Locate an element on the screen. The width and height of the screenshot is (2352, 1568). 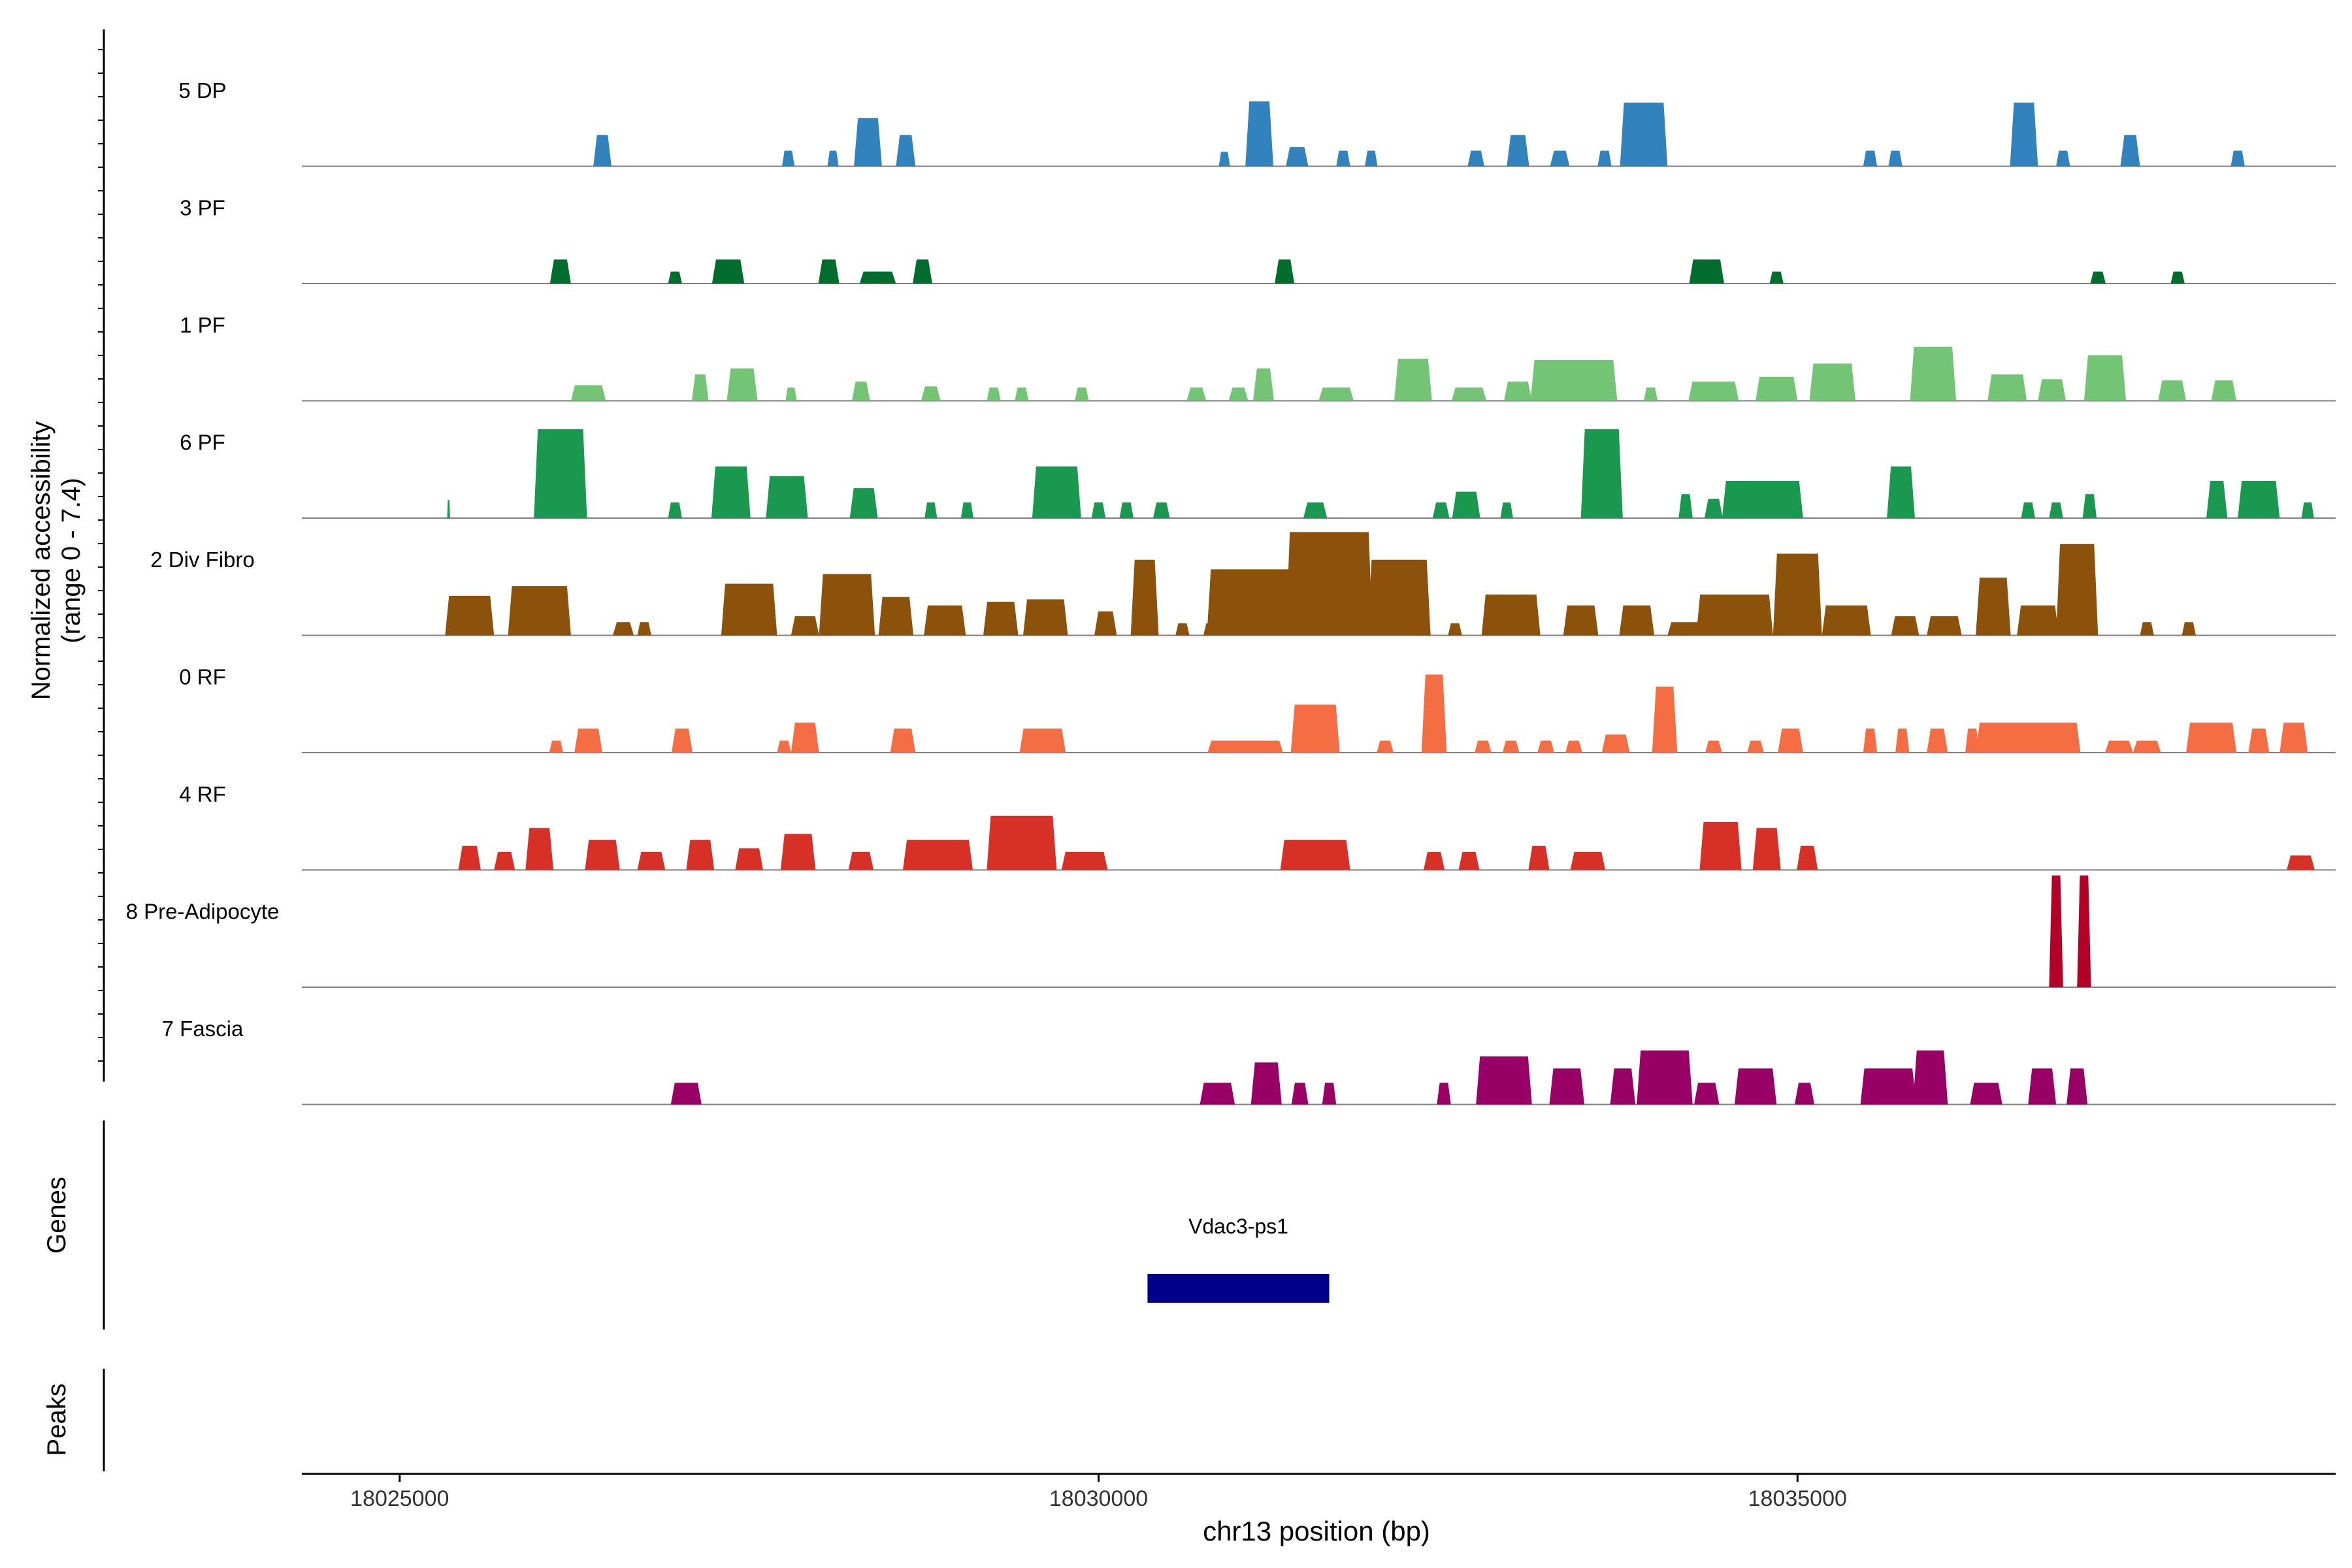
track-label: 1 PF is located at coordinates (202, 325).